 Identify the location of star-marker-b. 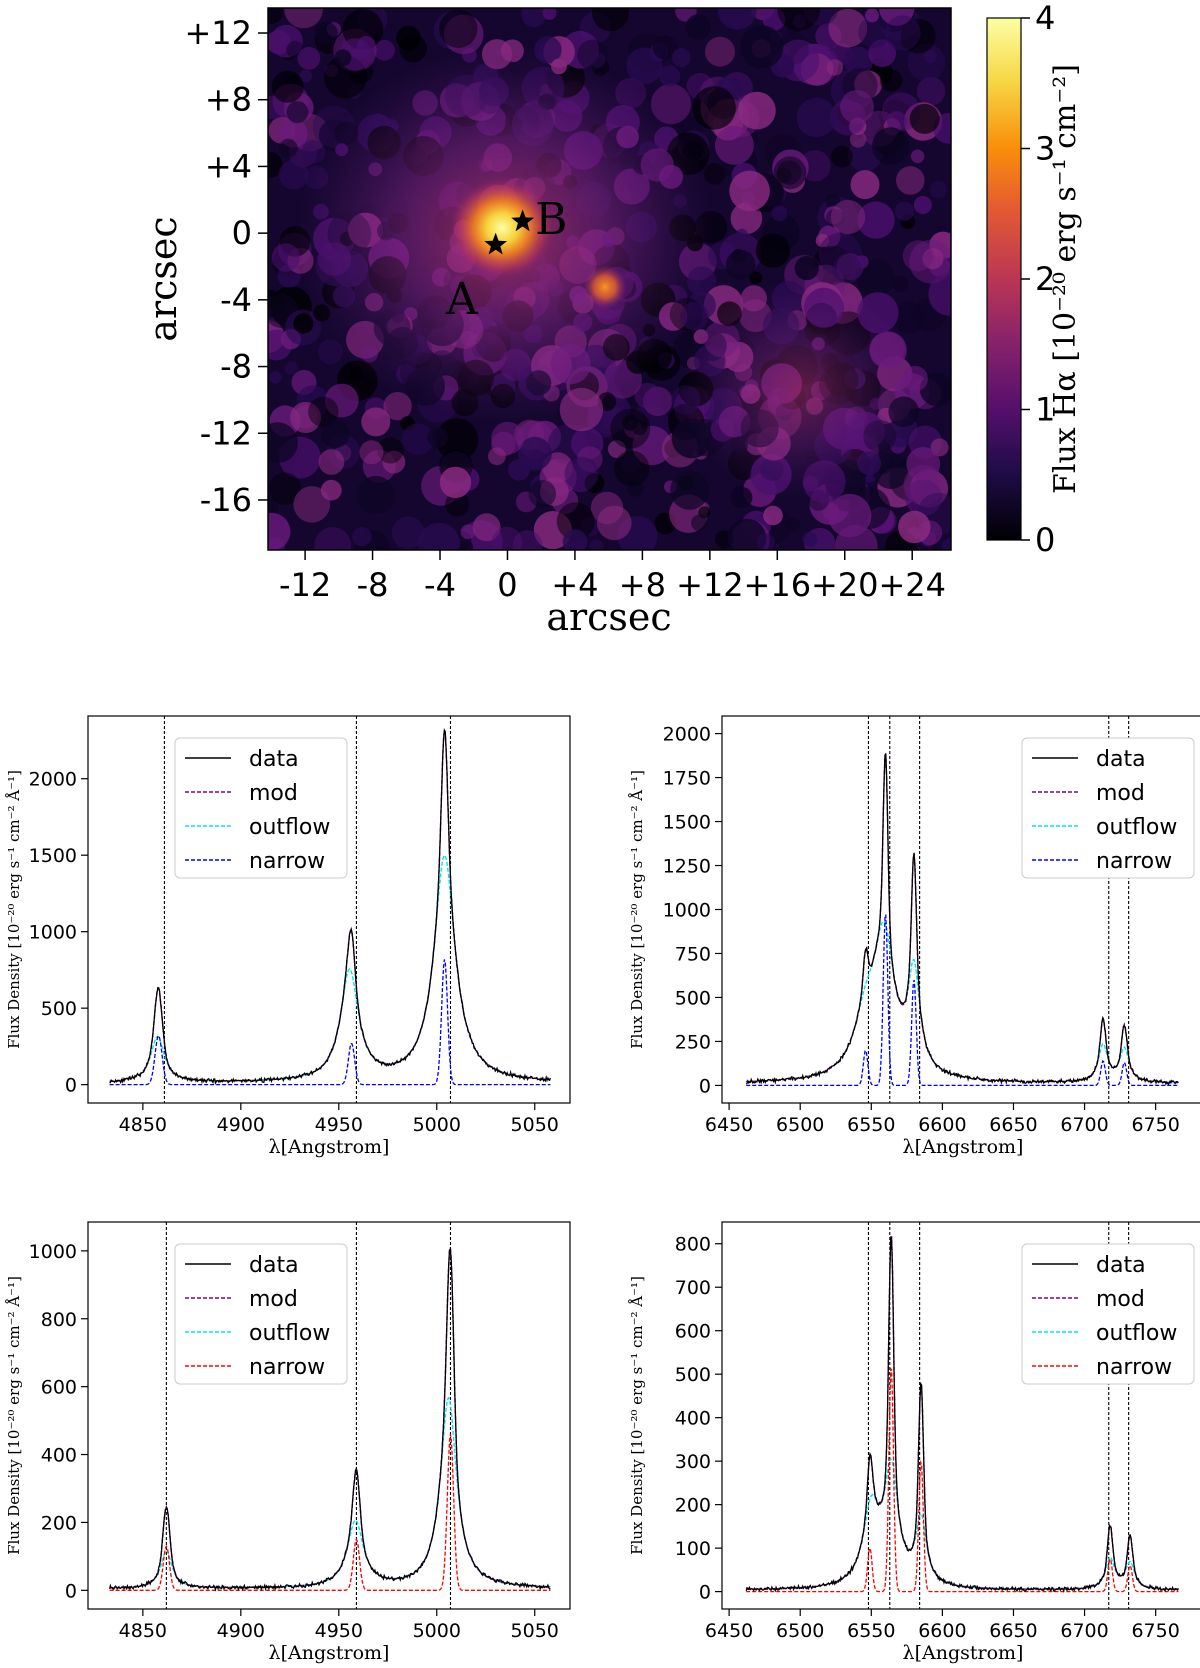
(523, 220).